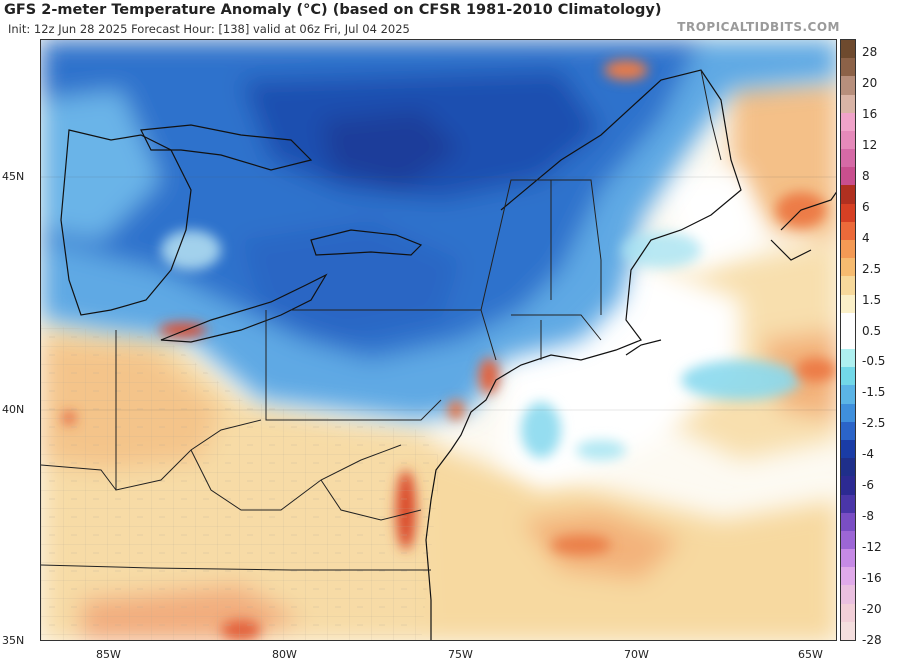 Image resolution: width=898 pixels, height=663 pixels. What do you see at coordinates (636, 654) in the screenshot?
I see `lon-label-70w: 70W` at bounding box center [636, 654].